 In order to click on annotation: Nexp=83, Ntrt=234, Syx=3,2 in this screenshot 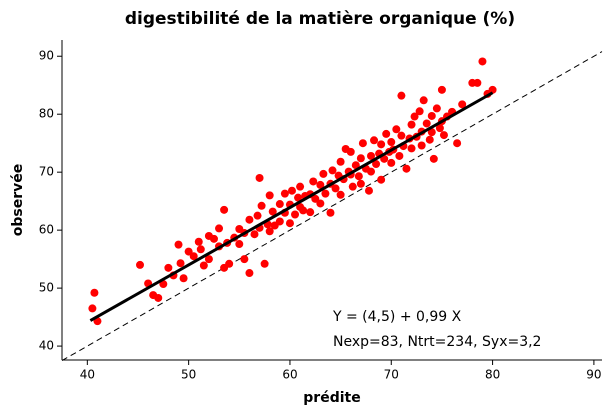, I will do `click(437, 342)`.